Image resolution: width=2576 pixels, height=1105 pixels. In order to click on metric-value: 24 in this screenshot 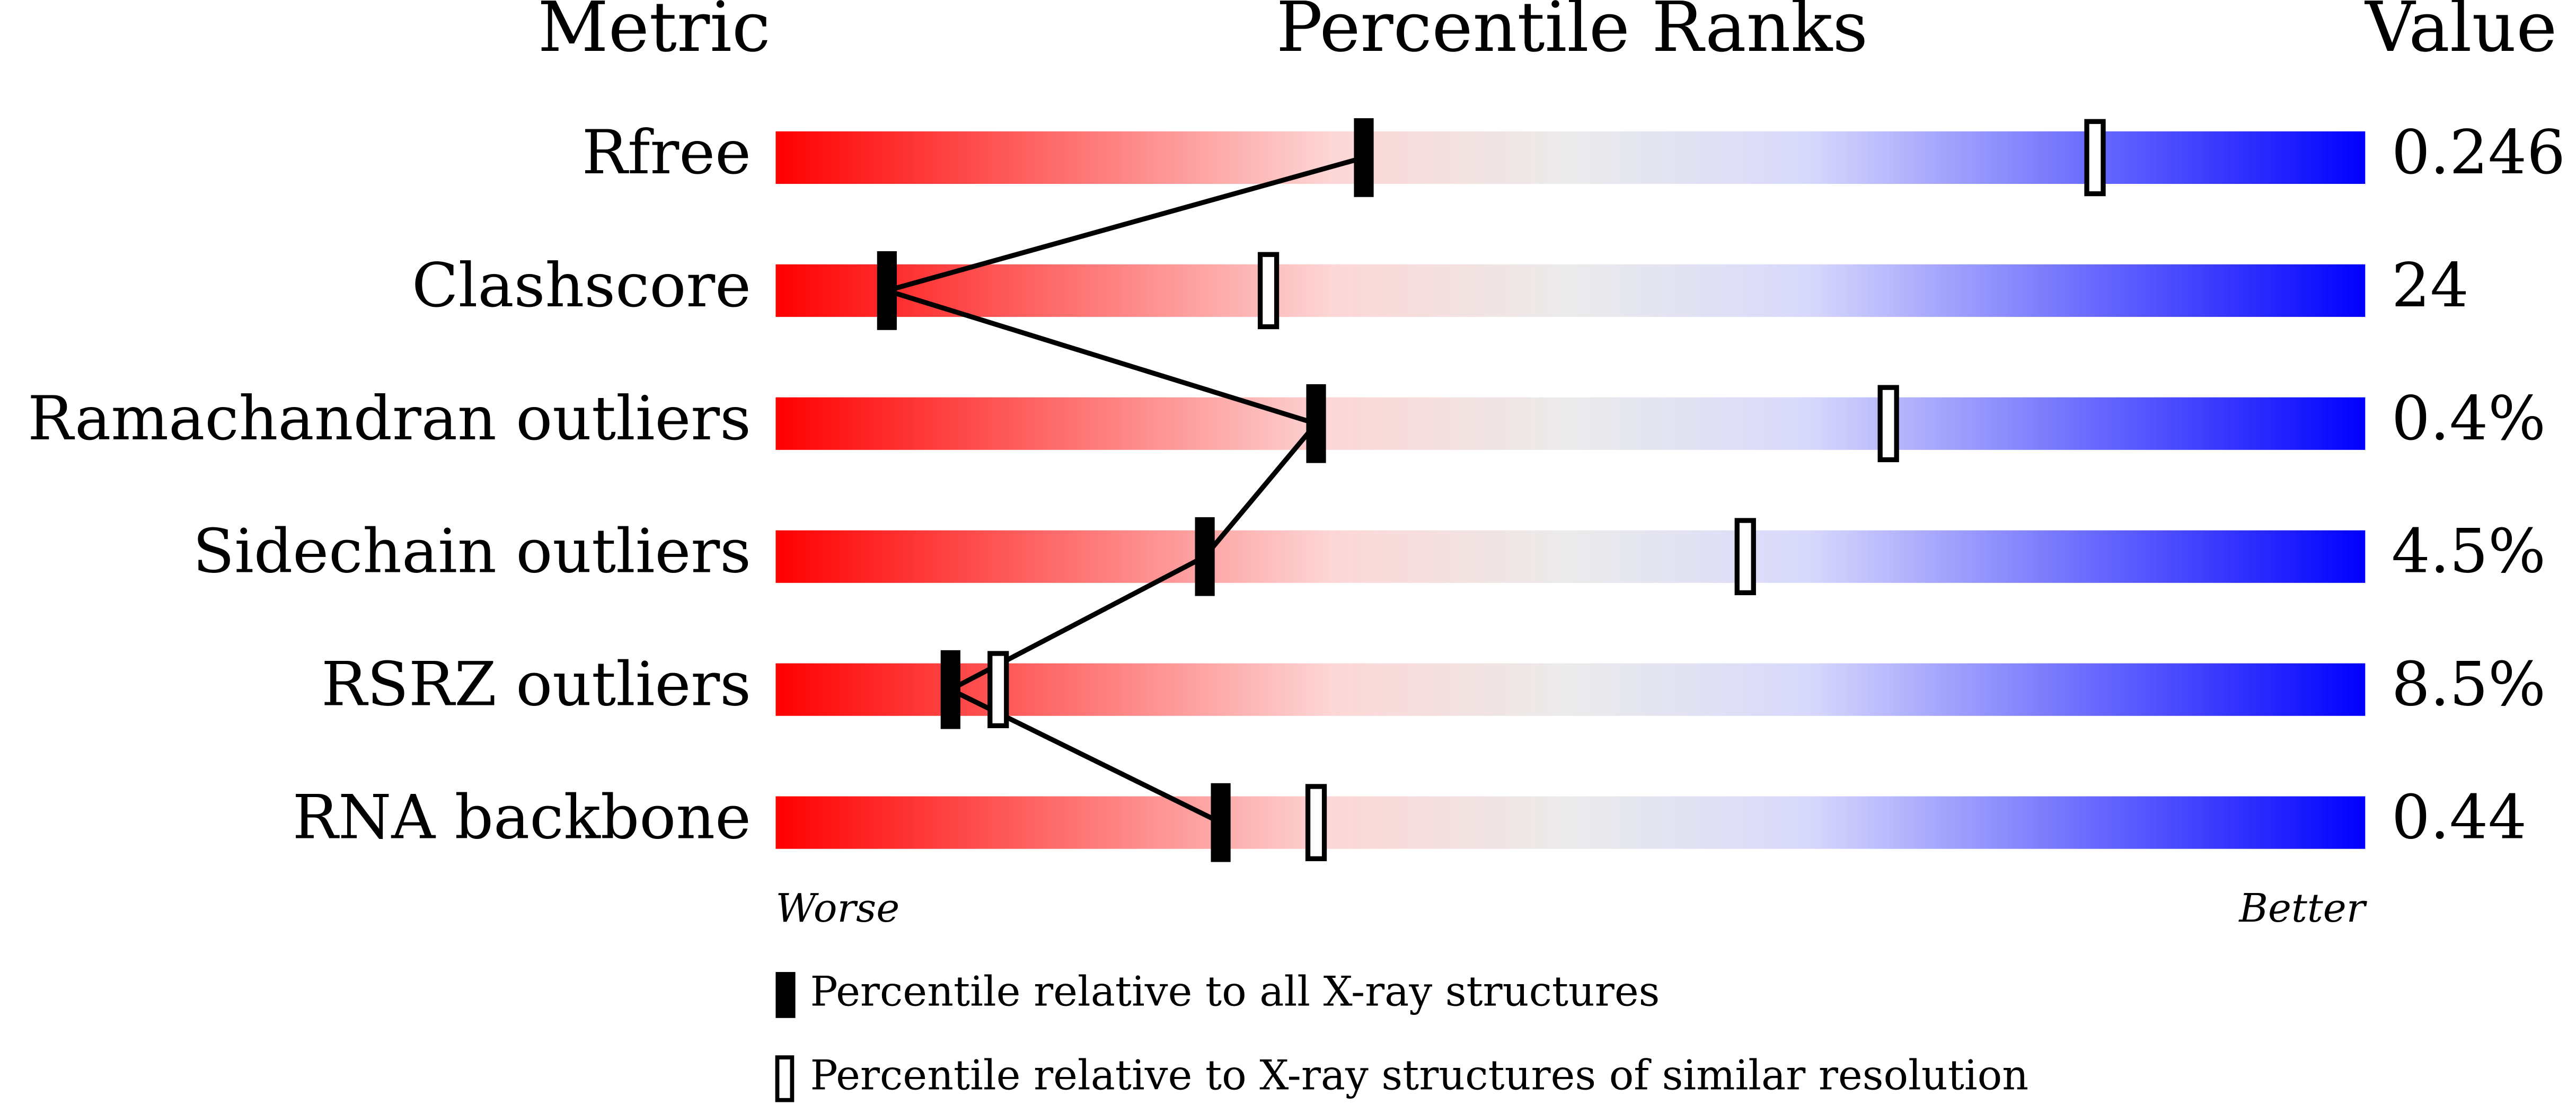, I will do `click(2430, 286)`.